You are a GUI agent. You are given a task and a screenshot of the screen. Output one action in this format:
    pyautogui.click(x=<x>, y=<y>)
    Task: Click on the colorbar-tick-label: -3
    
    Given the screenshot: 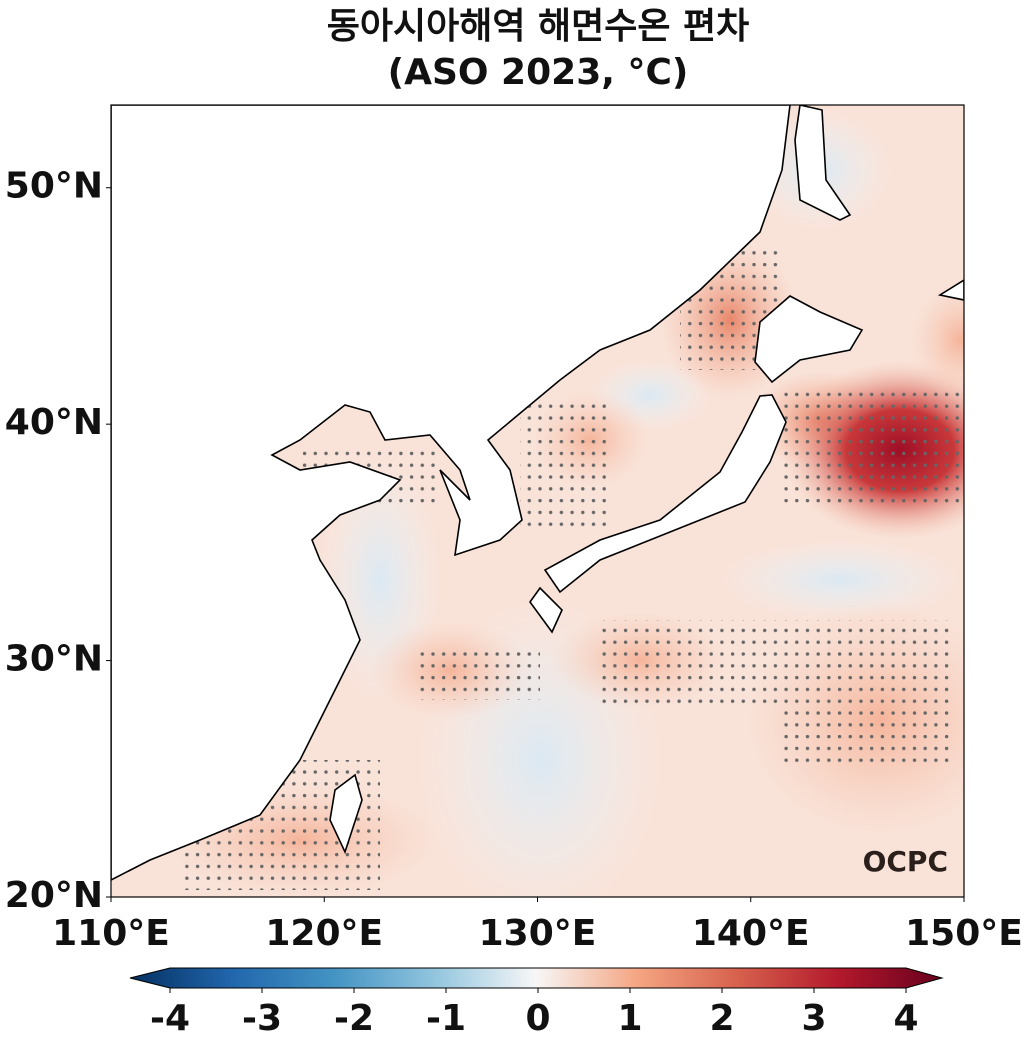 What is the action you would take?
    pyautogui.click(x=262, y=1018)
    